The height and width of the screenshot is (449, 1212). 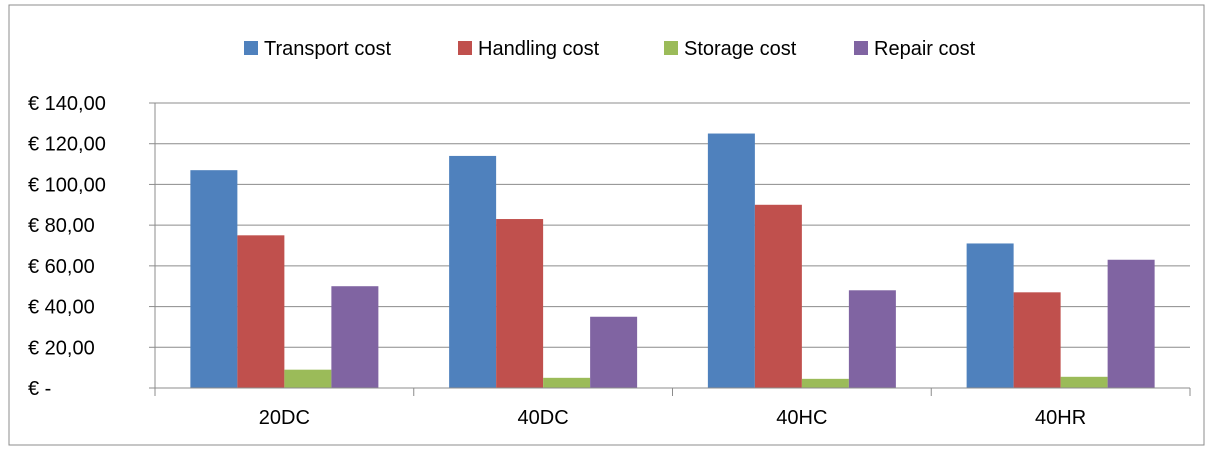 I want to click on x-category-label: 20DC, so click(x=284, y=418).